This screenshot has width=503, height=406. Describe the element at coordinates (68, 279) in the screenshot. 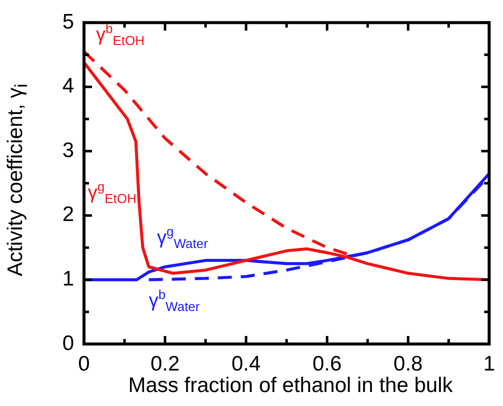

I see `y-tick-label: 1` at that location.